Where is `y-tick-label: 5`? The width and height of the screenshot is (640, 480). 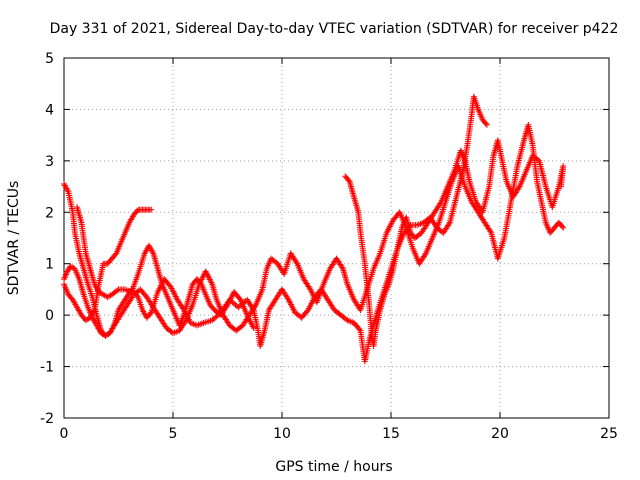 y-tick-label: 5 is located at coordinates (49, 59).